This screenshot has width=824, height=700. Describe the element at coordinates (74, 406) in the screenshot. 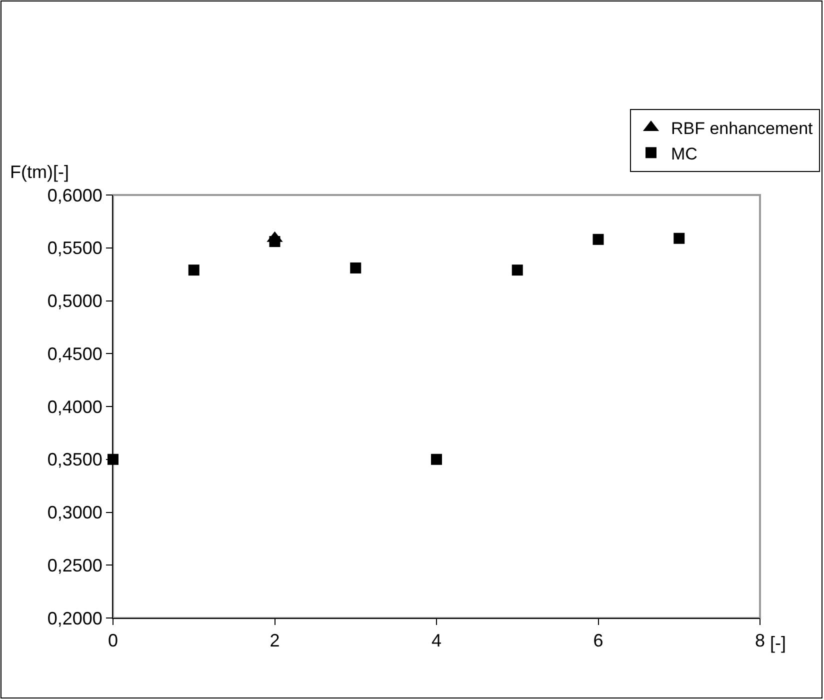

I see `y-tick-label: 0,4000` at that location.